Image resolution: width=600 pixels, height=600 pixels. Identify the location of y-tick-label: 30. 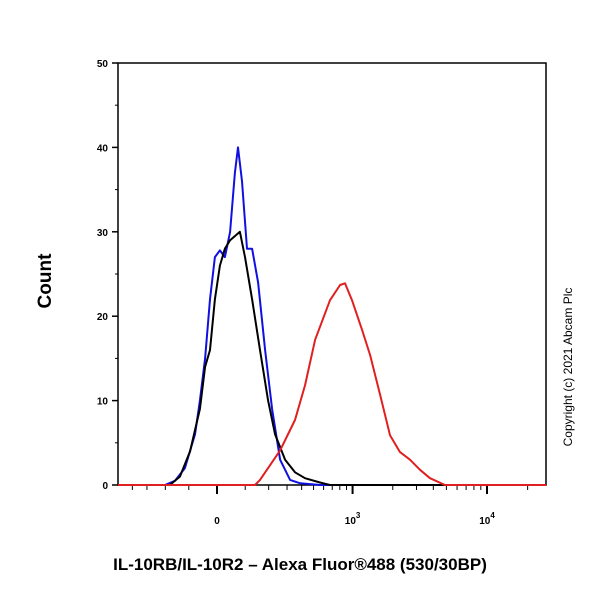
(103, 233).